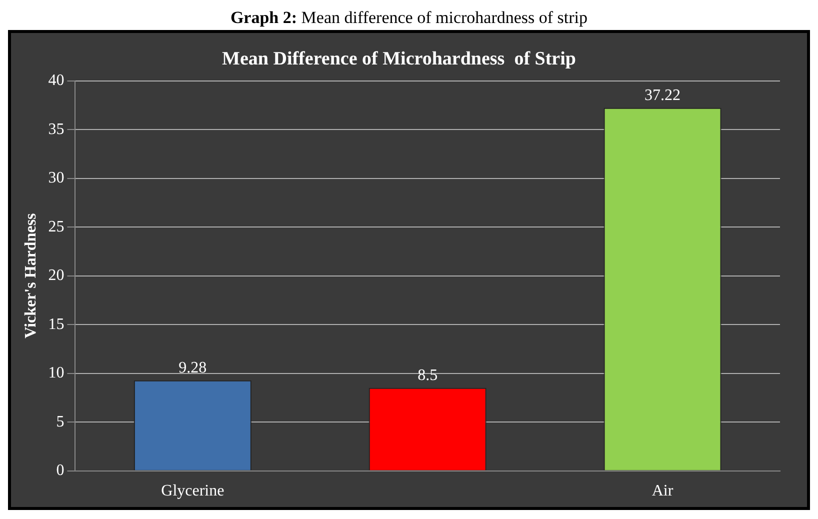  What do you see at coordinates (56, 275) in the screenshot?
I see `y-tick-label: 20` at bounding box center [56, 275].